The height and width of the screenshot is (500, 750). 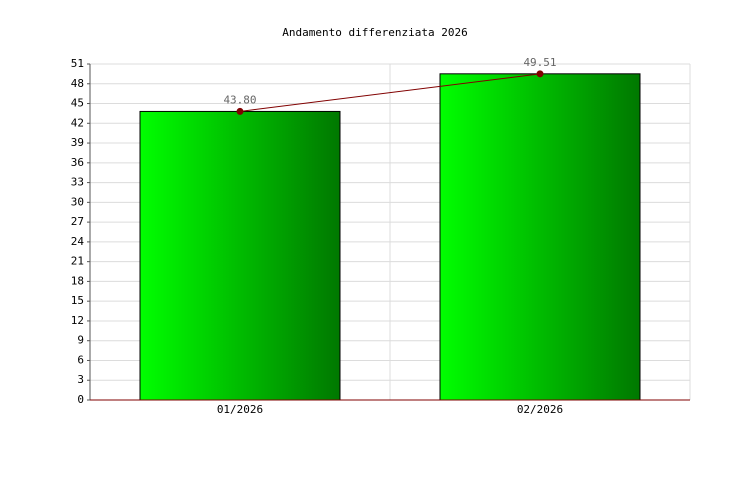 What do you see at coordinates (77, 182) in the screenshot?
I see `y-tick-label: 33` at bounding box center [77, 182].